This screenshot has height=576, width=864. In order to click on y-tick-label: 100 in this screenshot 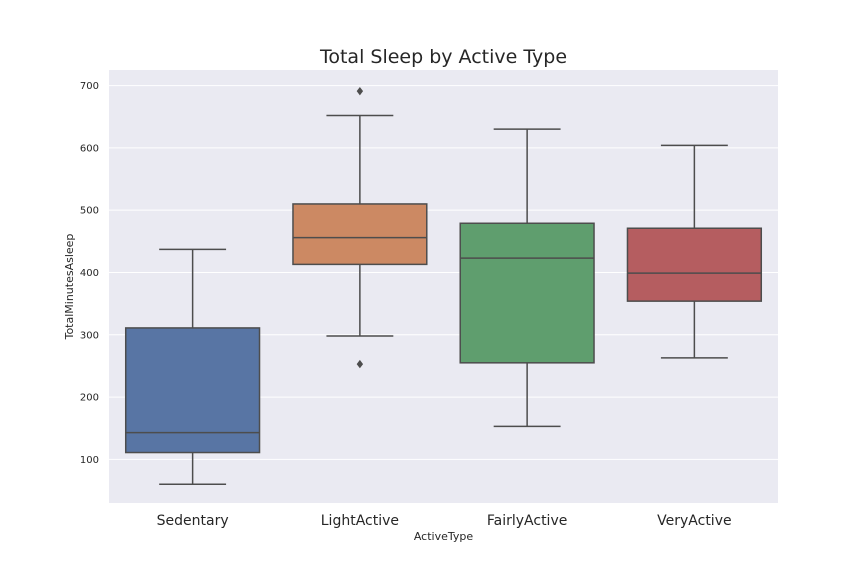, I will do `click(89, 460)`.